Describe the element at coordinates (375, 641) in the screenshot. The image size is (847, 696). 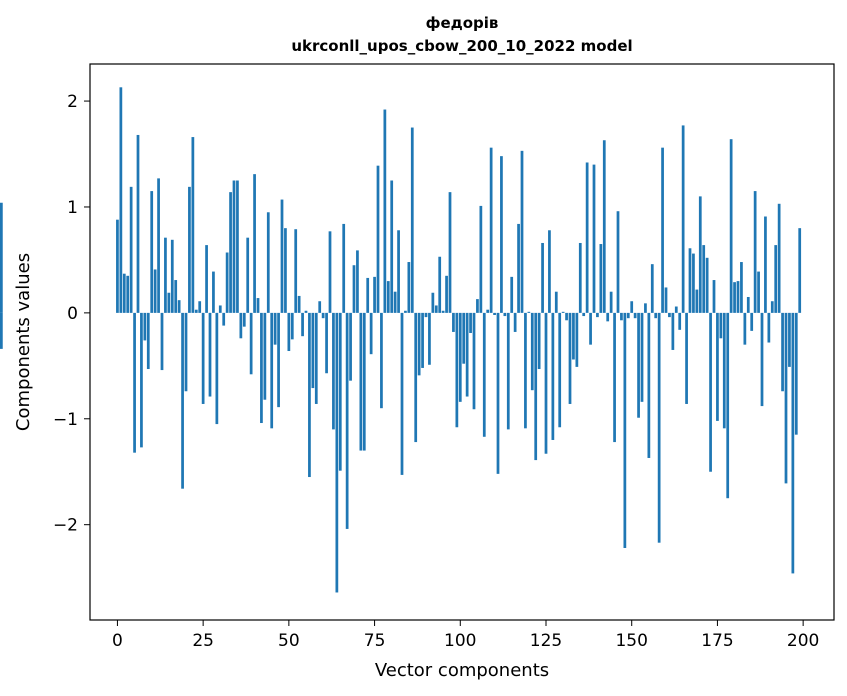
I see `x-tick-label: 75` at that location.